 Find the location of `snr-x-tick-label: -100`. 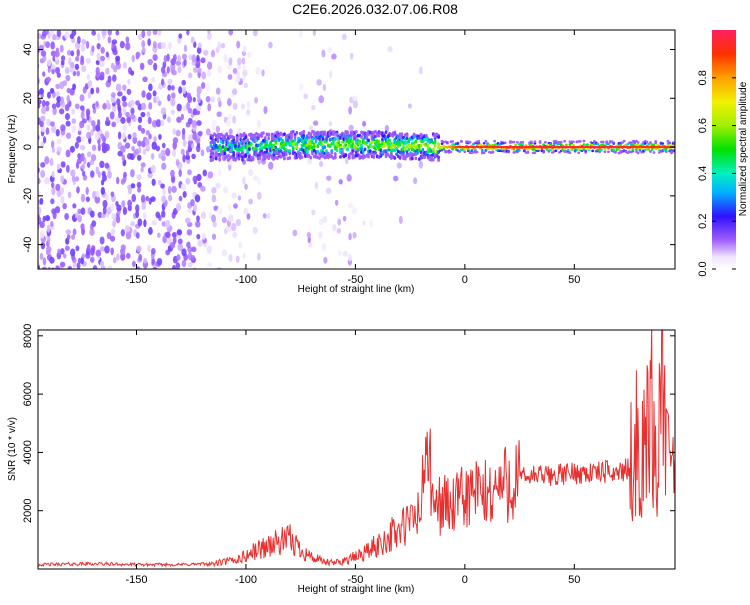

snr-x-tick-label: -100 is located at coordinates (246, 580).